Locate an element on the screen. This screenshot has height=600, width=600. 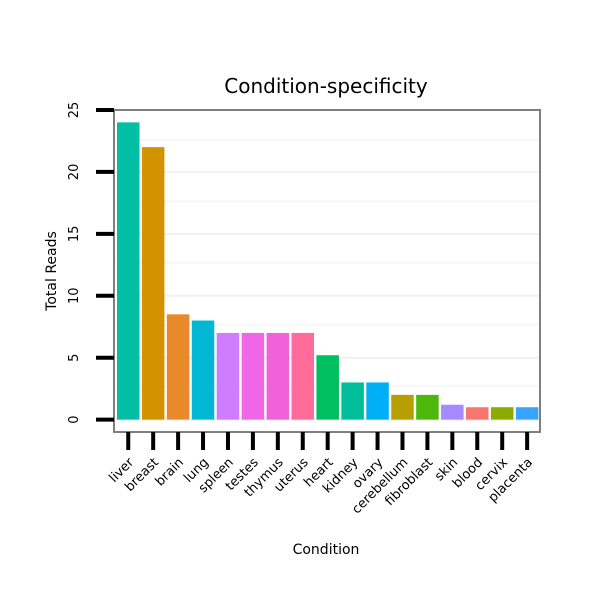
y-tick-label-25: 25 is located at coordinates (74, 110).